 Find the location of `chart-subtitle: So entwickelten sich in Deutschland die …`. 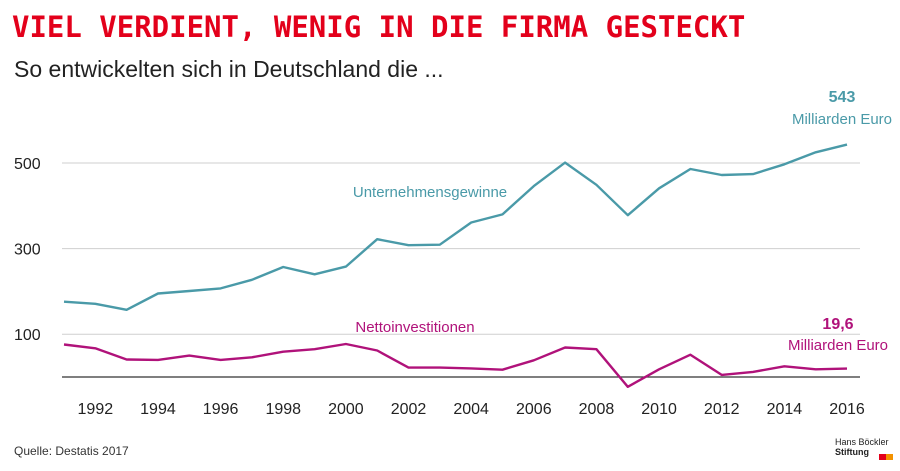

chart-subtitle: So entwickelten sich in Deutschland die … is located at coordinates (229, 69).